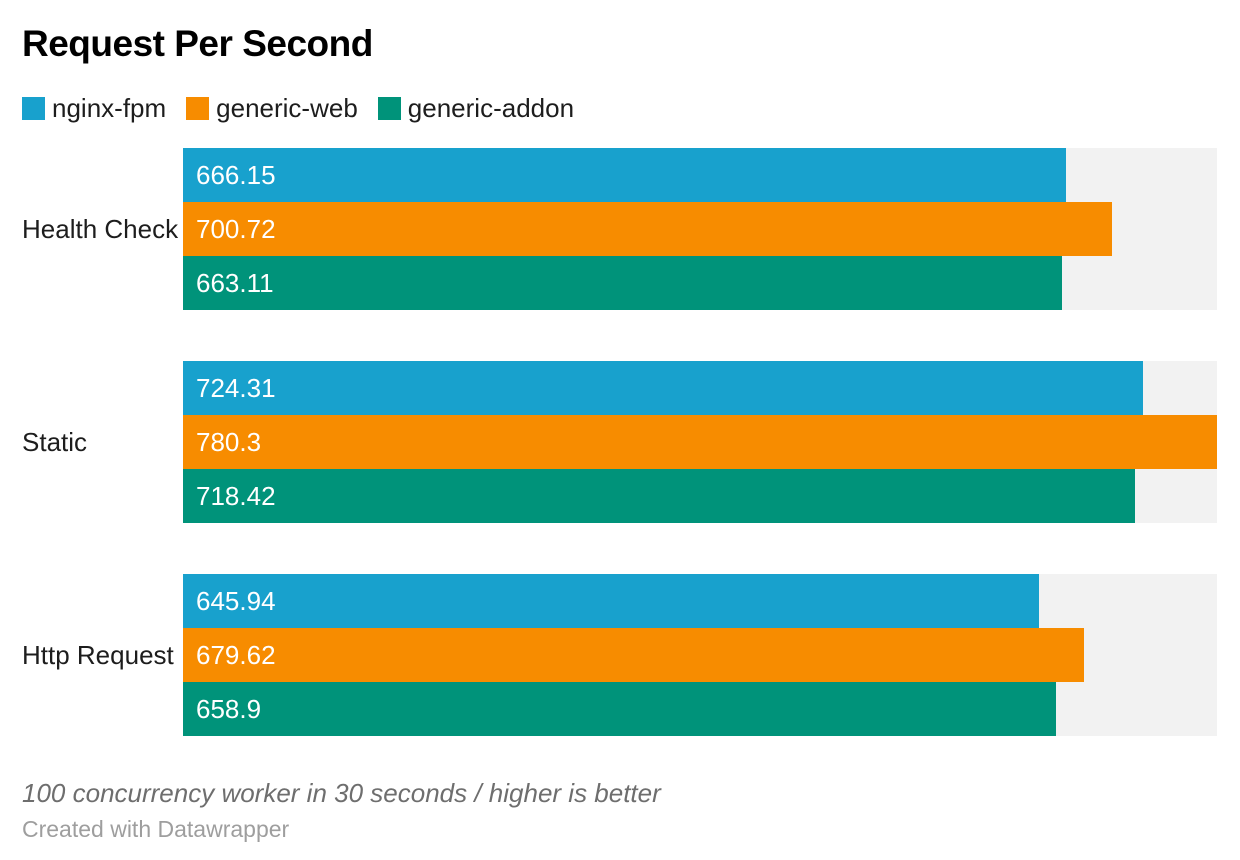 Image resolution: width=1240 pixels, height=860 pixels. What do you see at coordinates (633, 655) in the screenshot?
I see `bar-http-request-generic-web: 679.62` at bounding box center [633, 655].